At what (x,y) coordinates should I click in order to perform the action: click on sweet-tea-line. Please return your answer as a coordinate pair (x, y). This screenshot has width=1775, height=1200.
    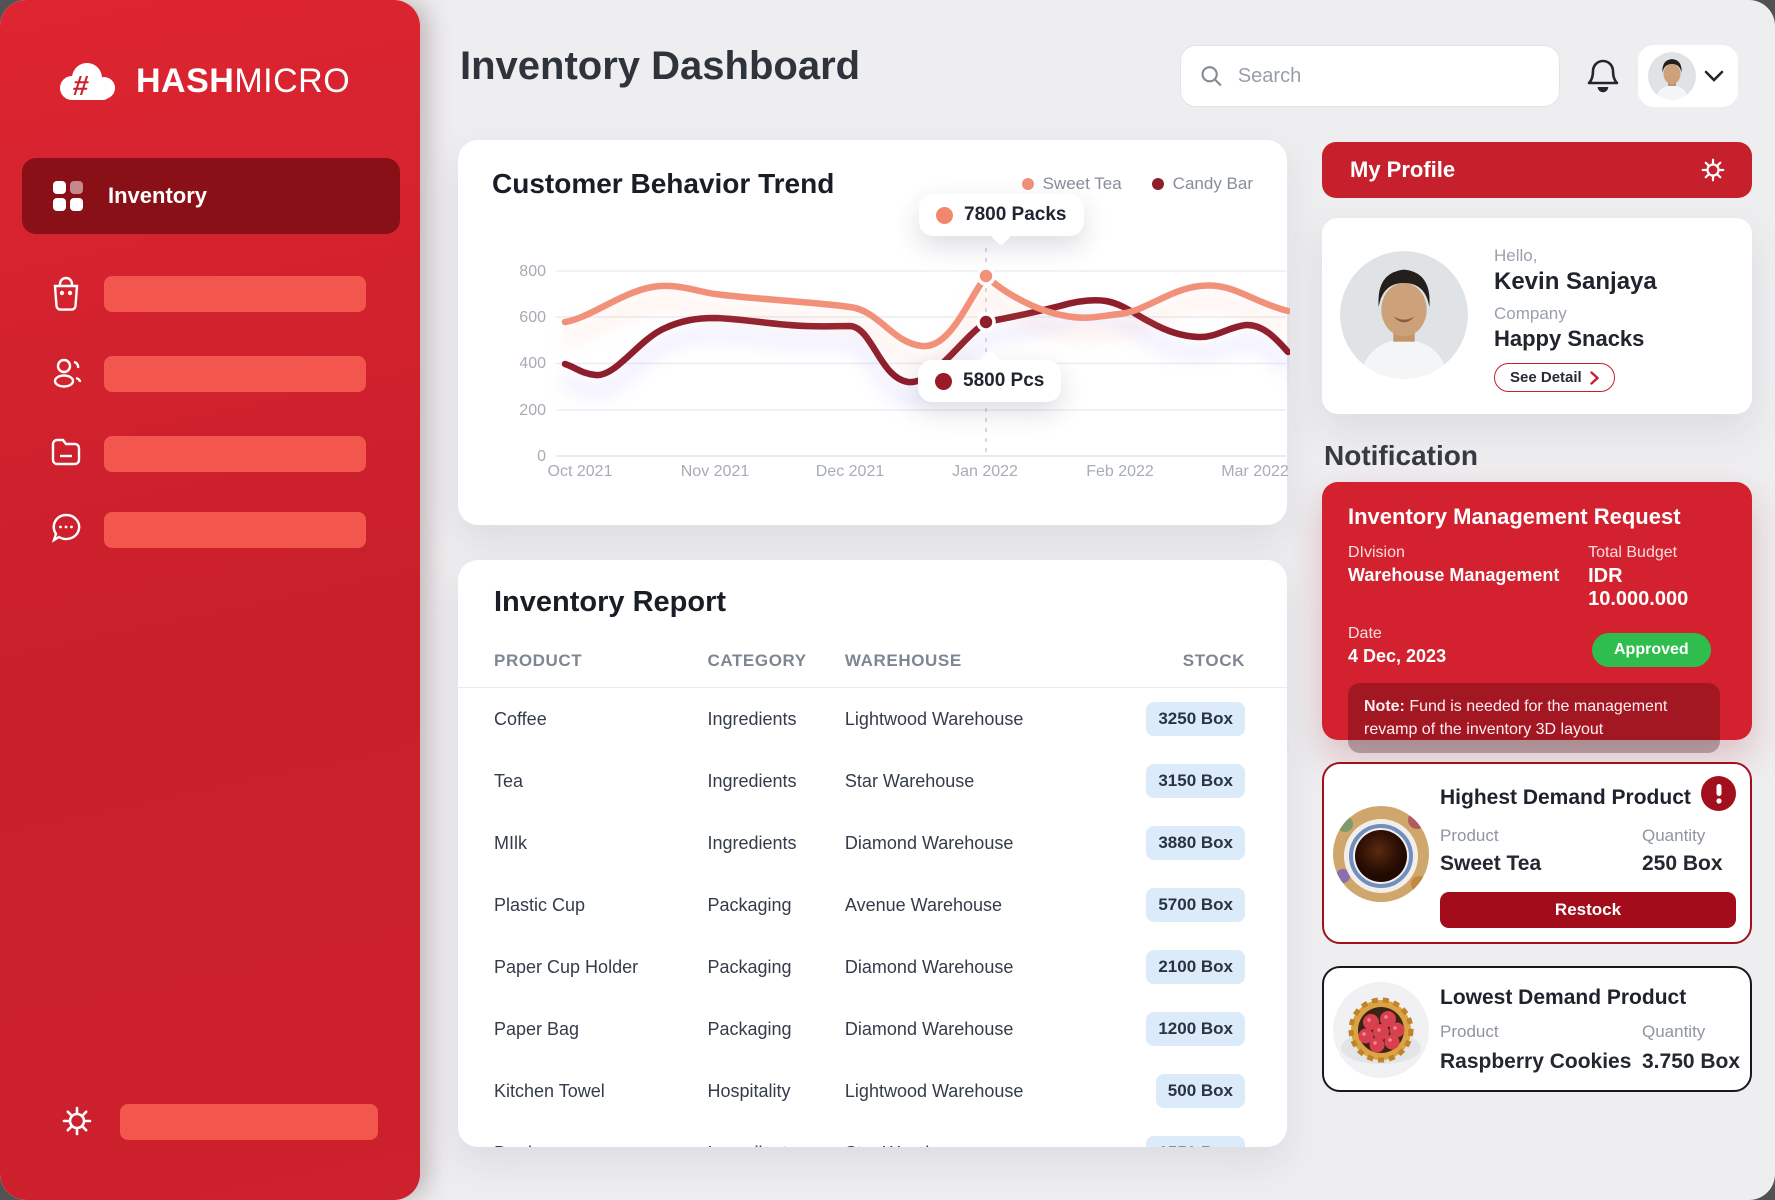
    Looking at the image, I should click on (926, 310).